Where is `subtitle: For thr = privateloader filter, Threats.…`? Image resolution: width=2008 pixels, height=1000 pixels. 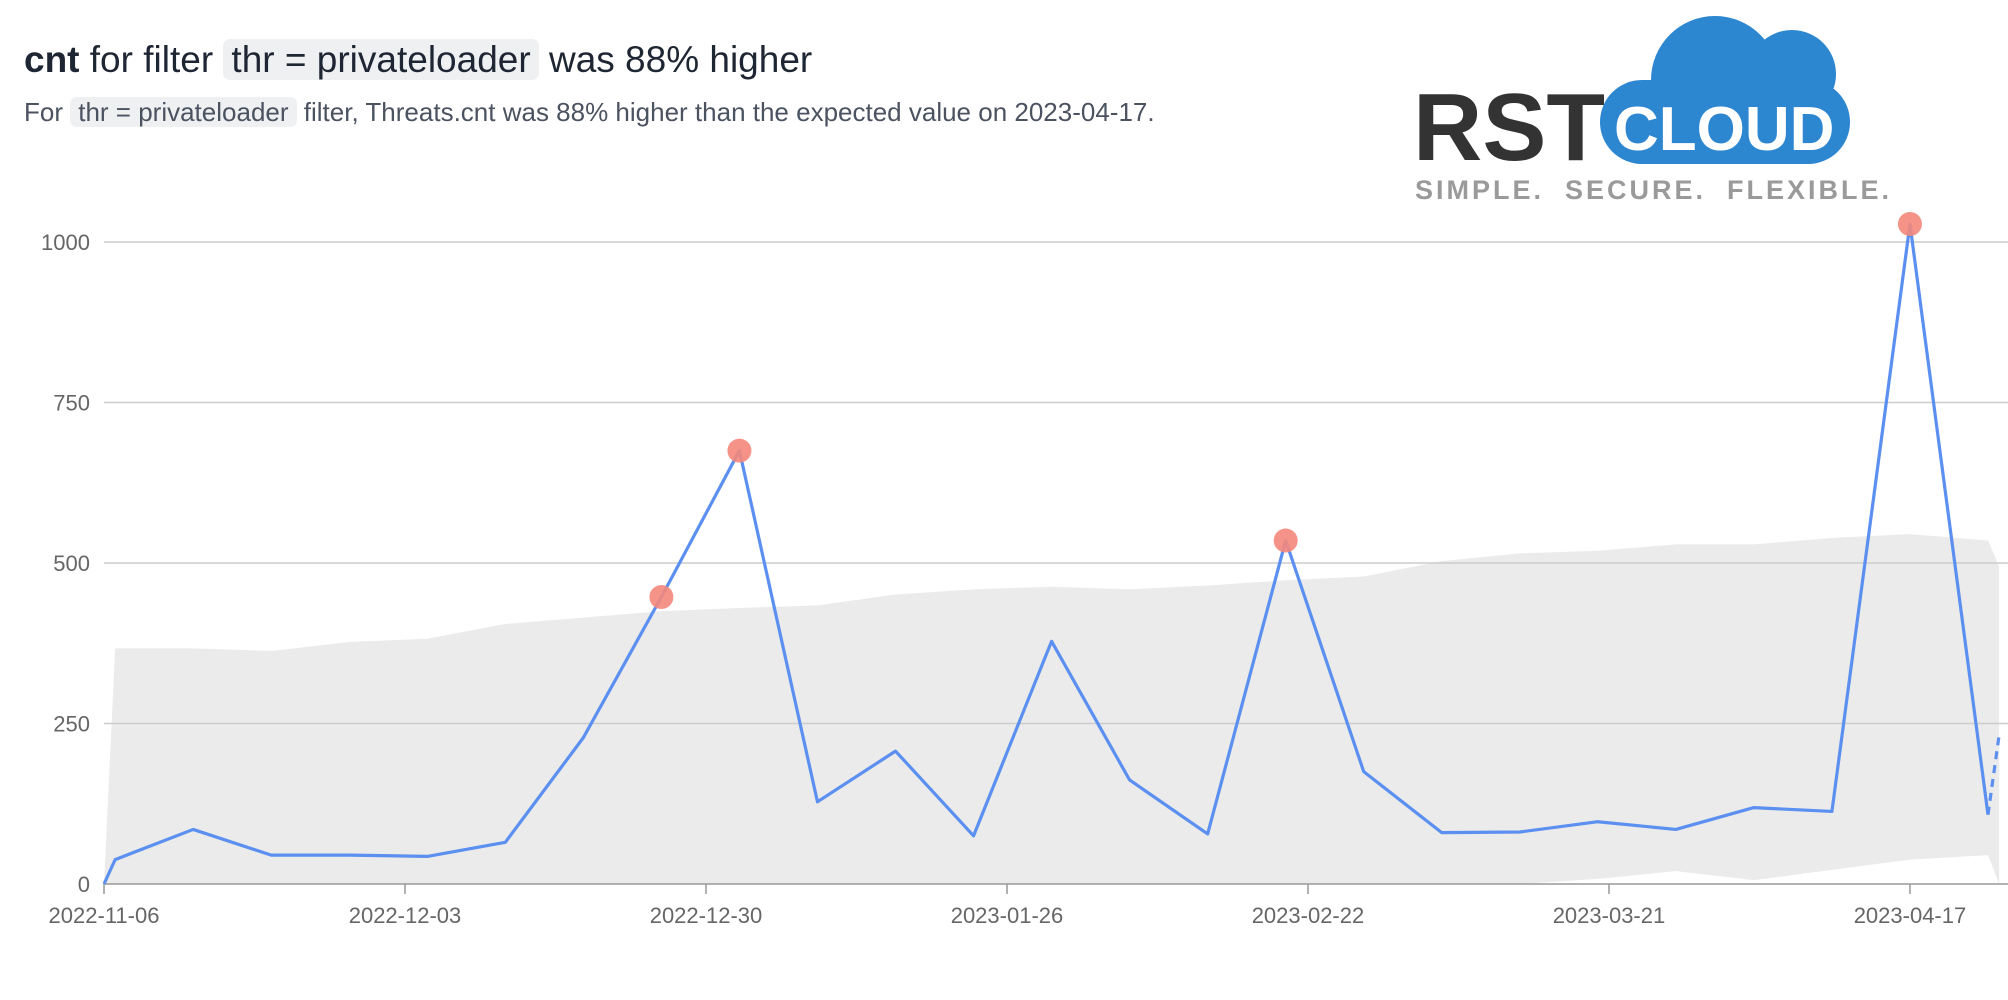 subtitle: For thr = privateloader filter, Threats.… is located at coordinates (589, 112).